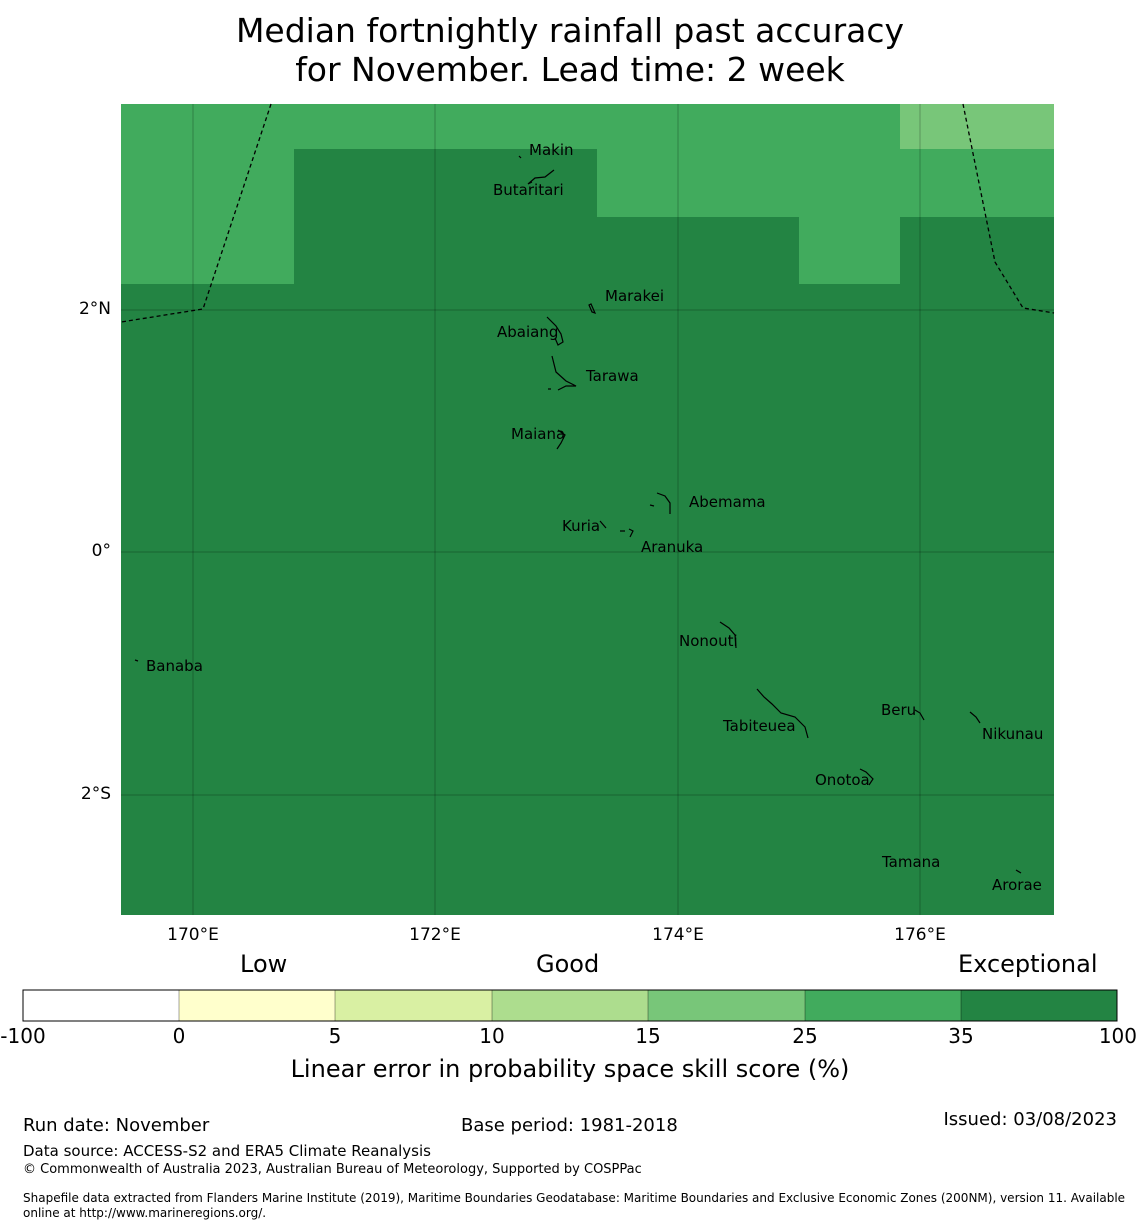 This screenshot has height=1230, width=1140. Describe the element at coordinates (1117, 1036) in the screenshot. I see `legend-tick: 100` at that location.